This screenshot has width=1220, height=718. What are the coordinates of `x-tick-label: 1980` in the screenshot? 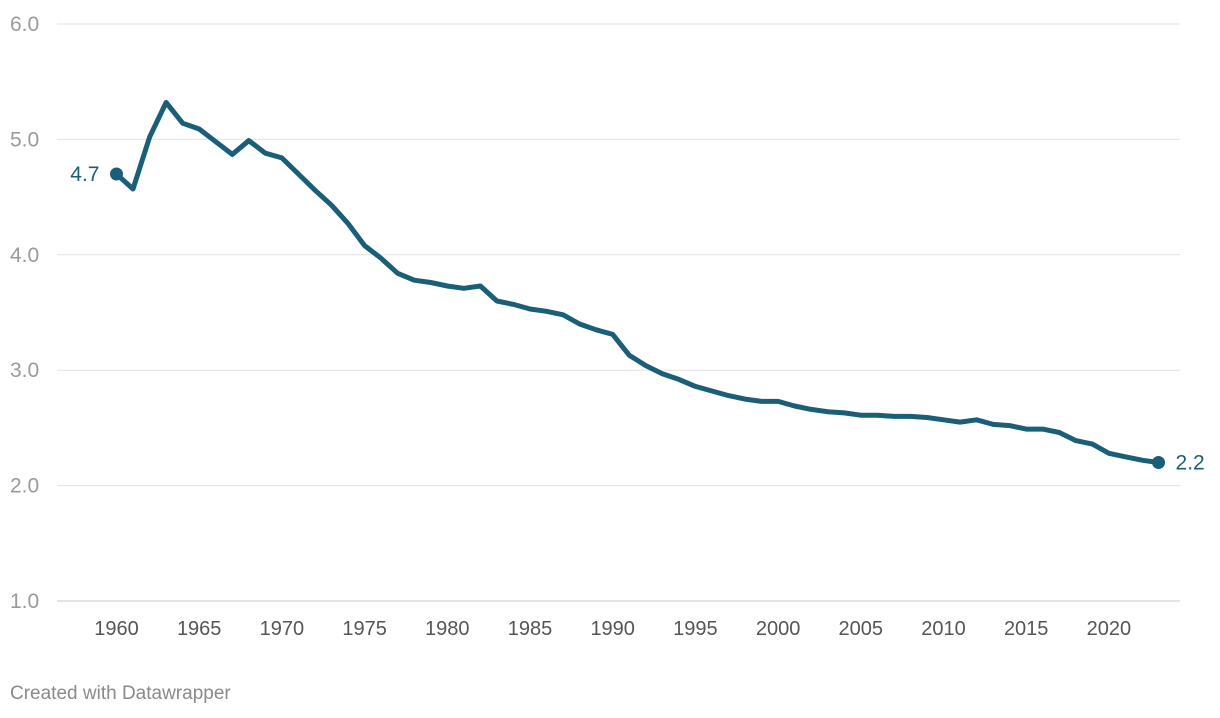 It's located at (447, 629).